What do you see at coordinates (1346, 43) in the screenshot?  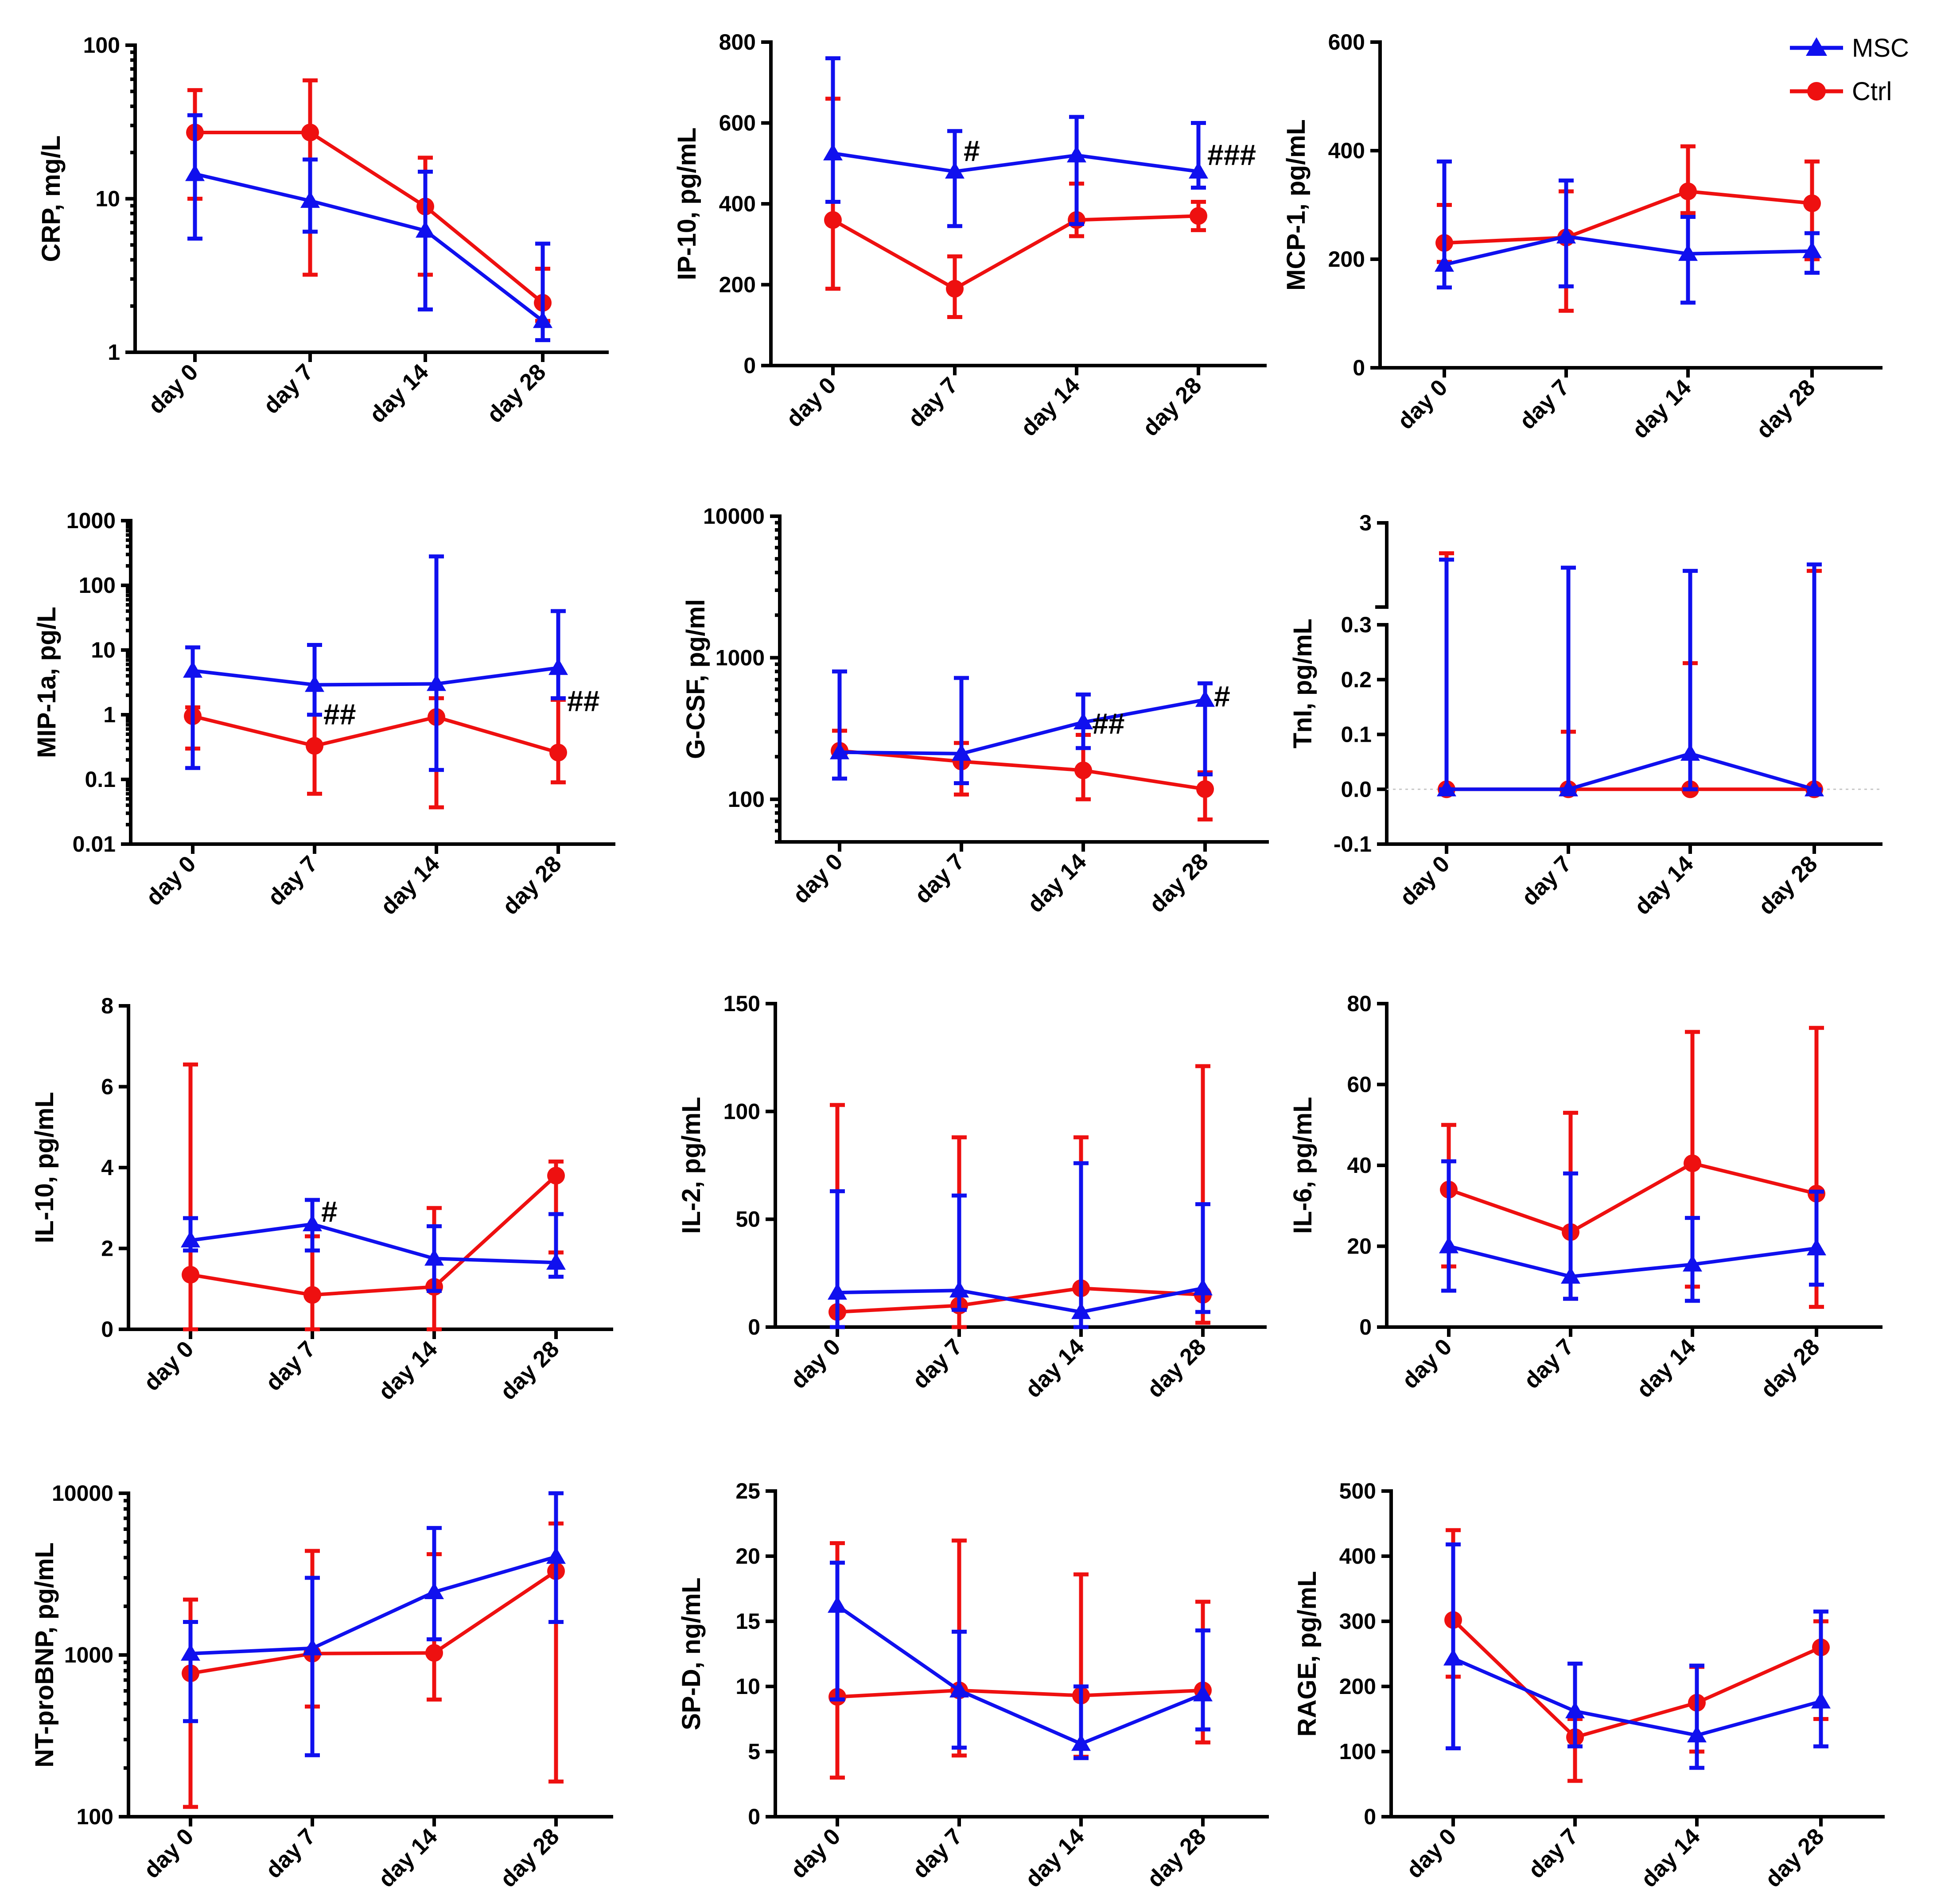 I see `y-tick-label: 600` at bounding box center [1346, 43].